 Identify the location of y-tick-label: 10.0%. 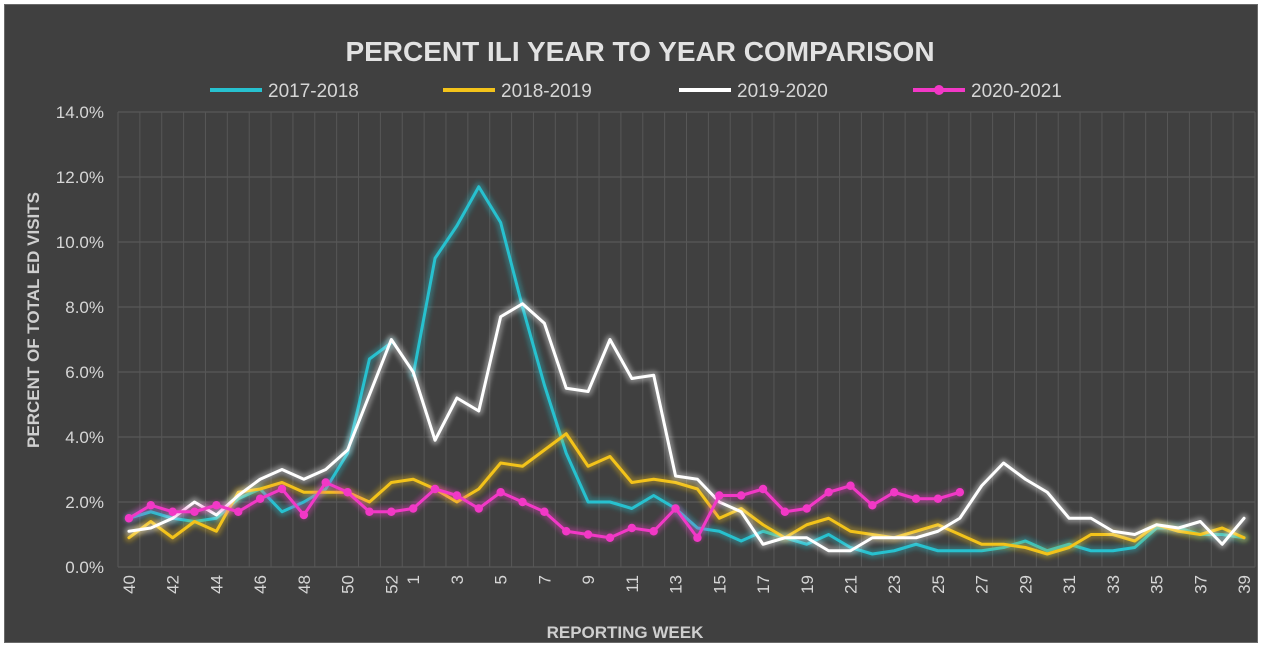
(80, 242).